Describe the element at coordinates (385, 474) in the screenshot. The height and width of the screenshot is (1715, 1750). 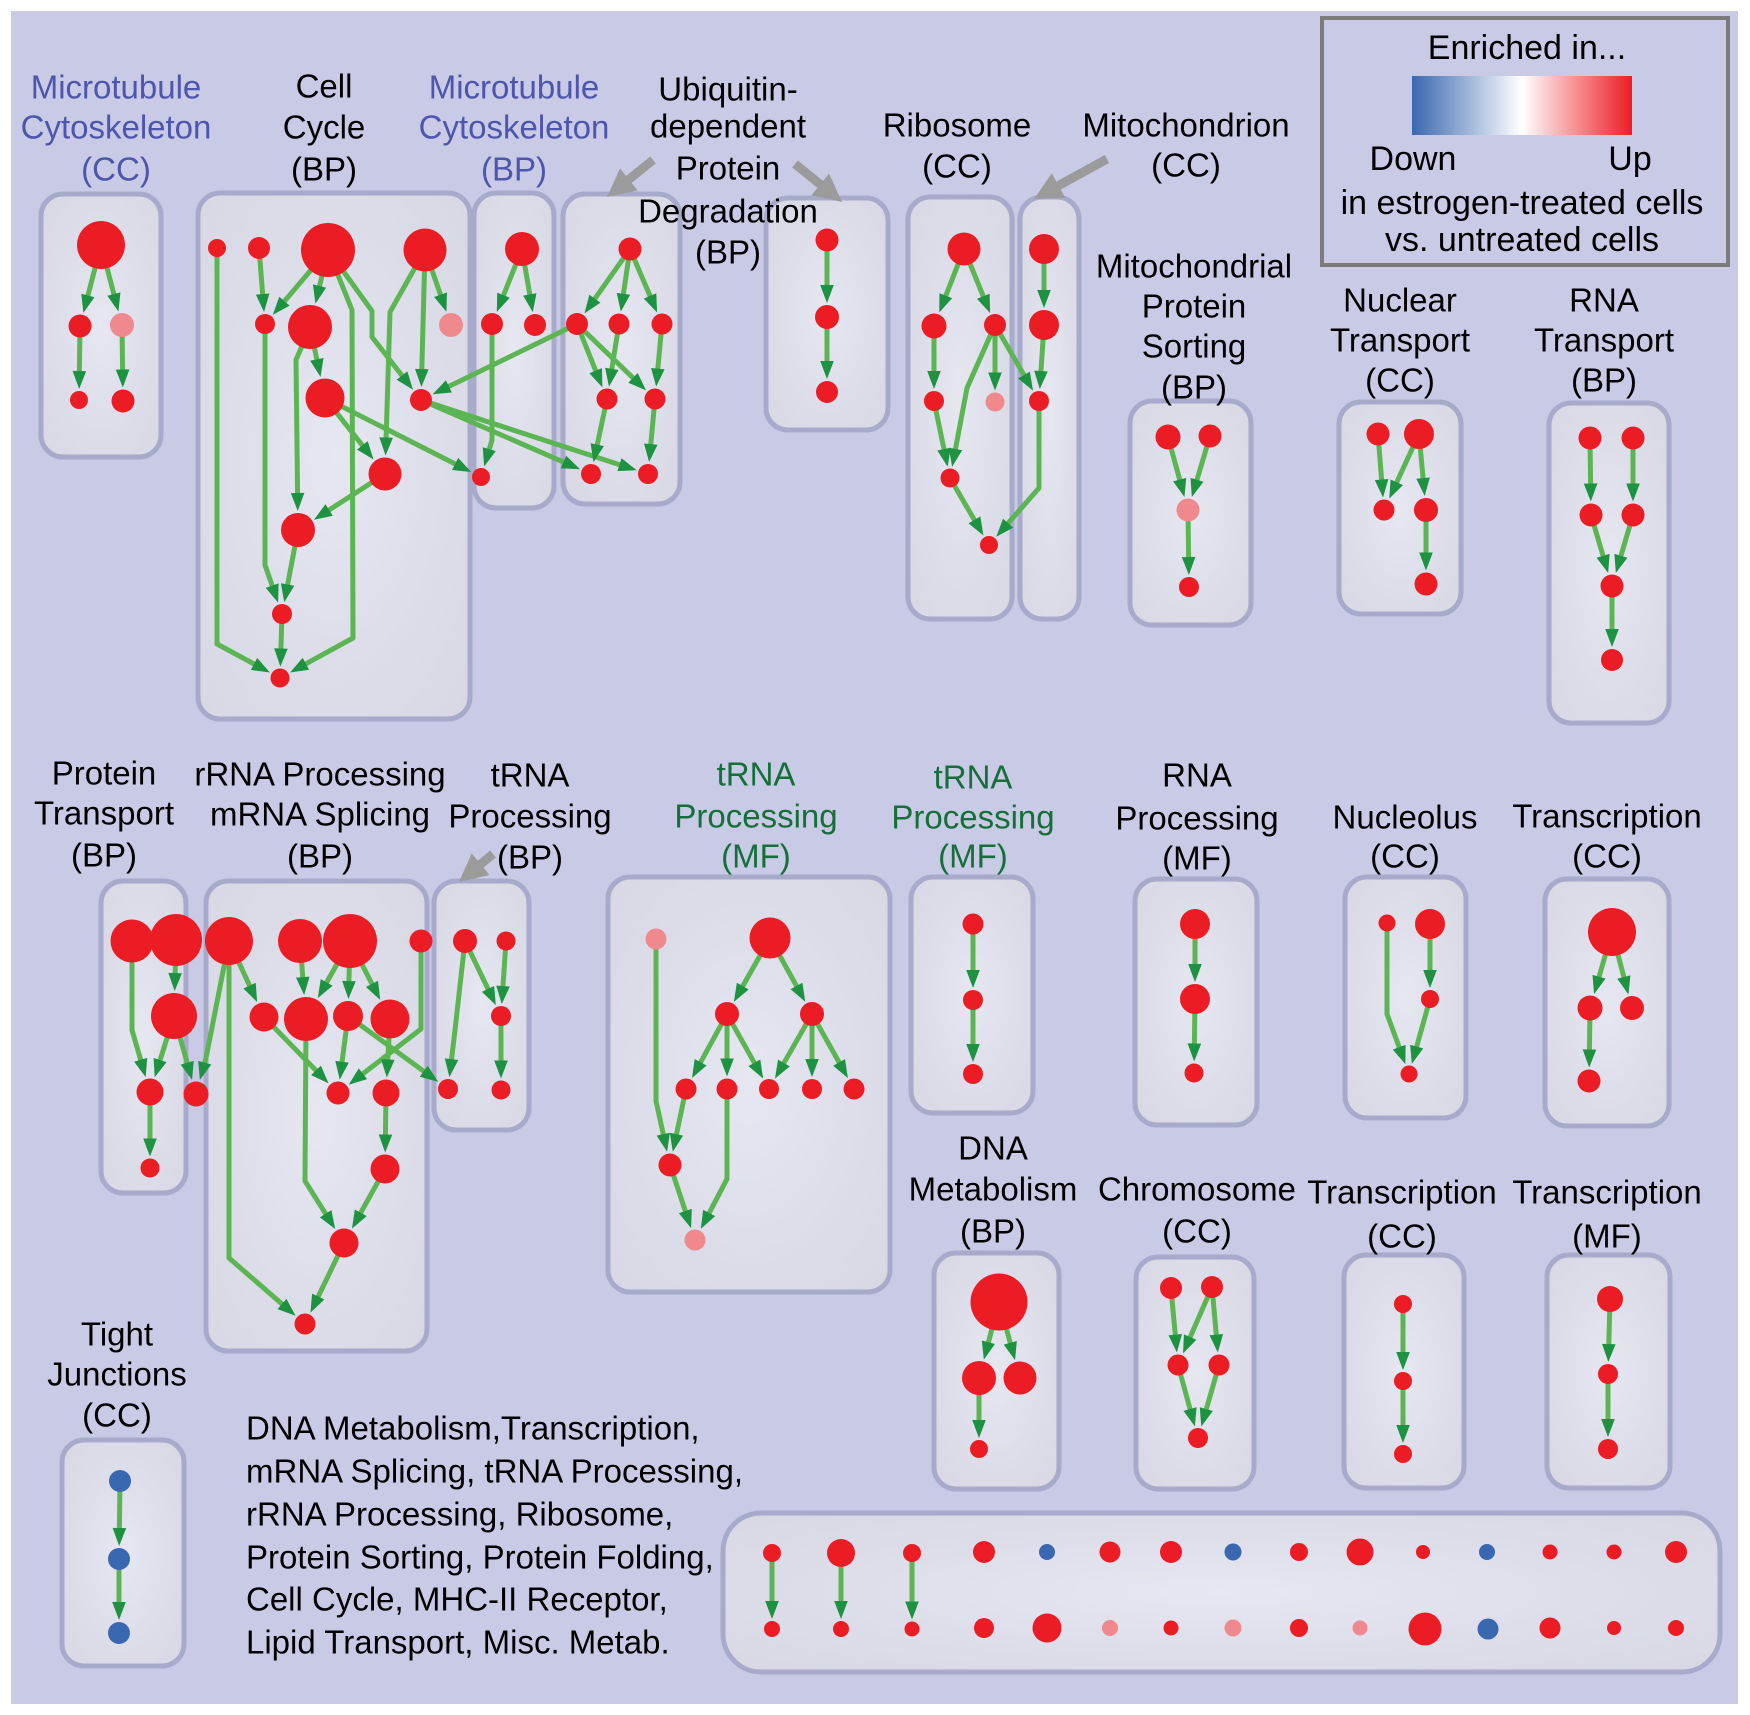
I see `node-cc8` at that location.